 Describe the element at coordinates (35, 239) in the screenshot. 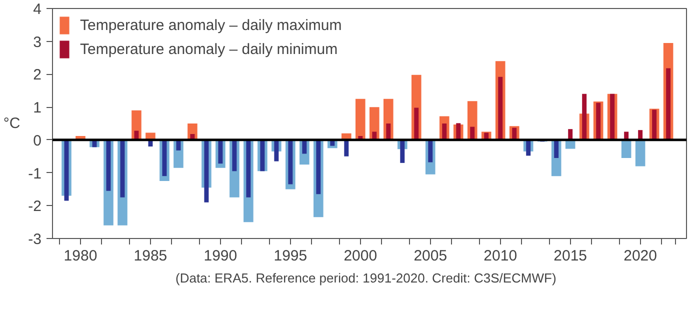

I see `y-tick-label: -3` at that location.